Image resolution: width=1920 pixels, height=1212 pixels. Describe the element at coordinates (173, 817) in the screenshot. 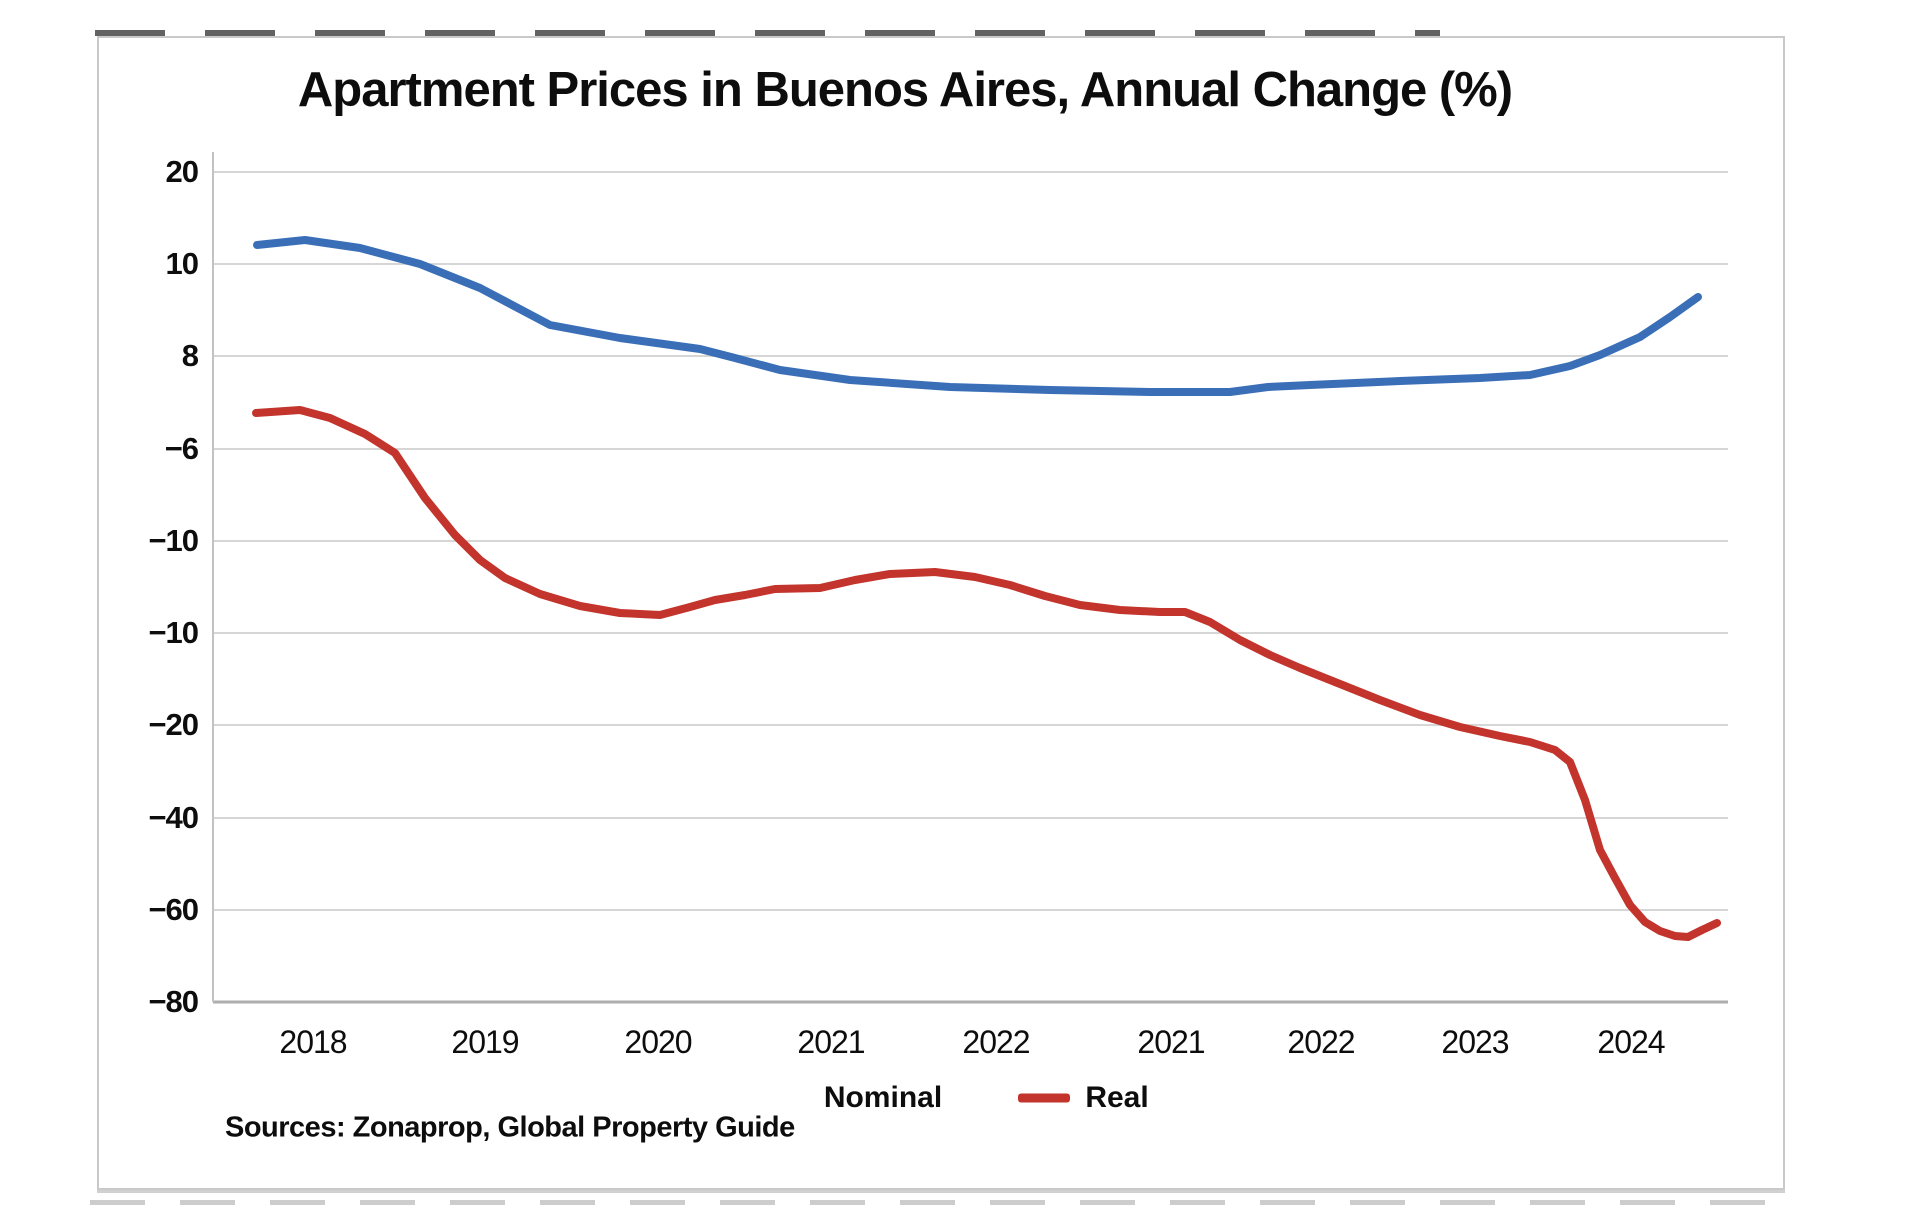

I see `y-tick-label: −40` at that location.